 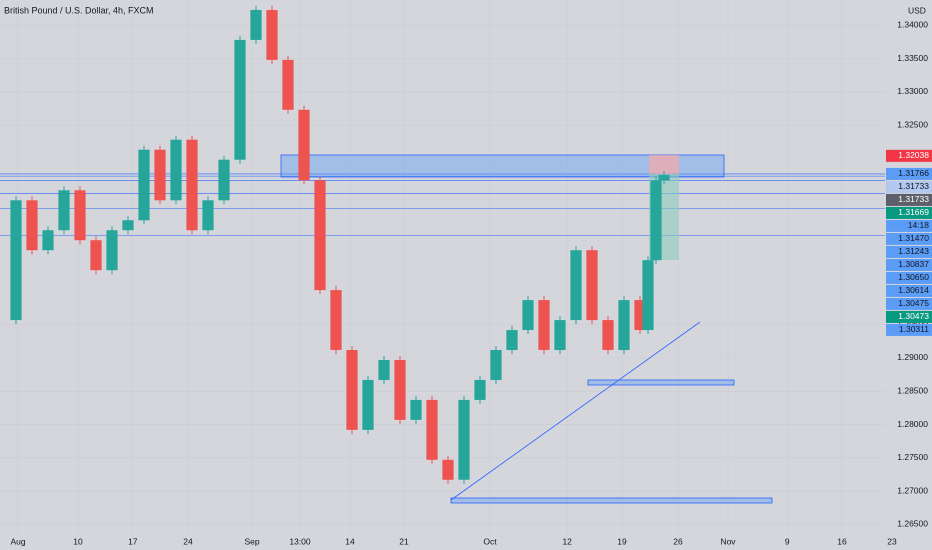 I want to click on currency: USD, so click(x=917, y=10).